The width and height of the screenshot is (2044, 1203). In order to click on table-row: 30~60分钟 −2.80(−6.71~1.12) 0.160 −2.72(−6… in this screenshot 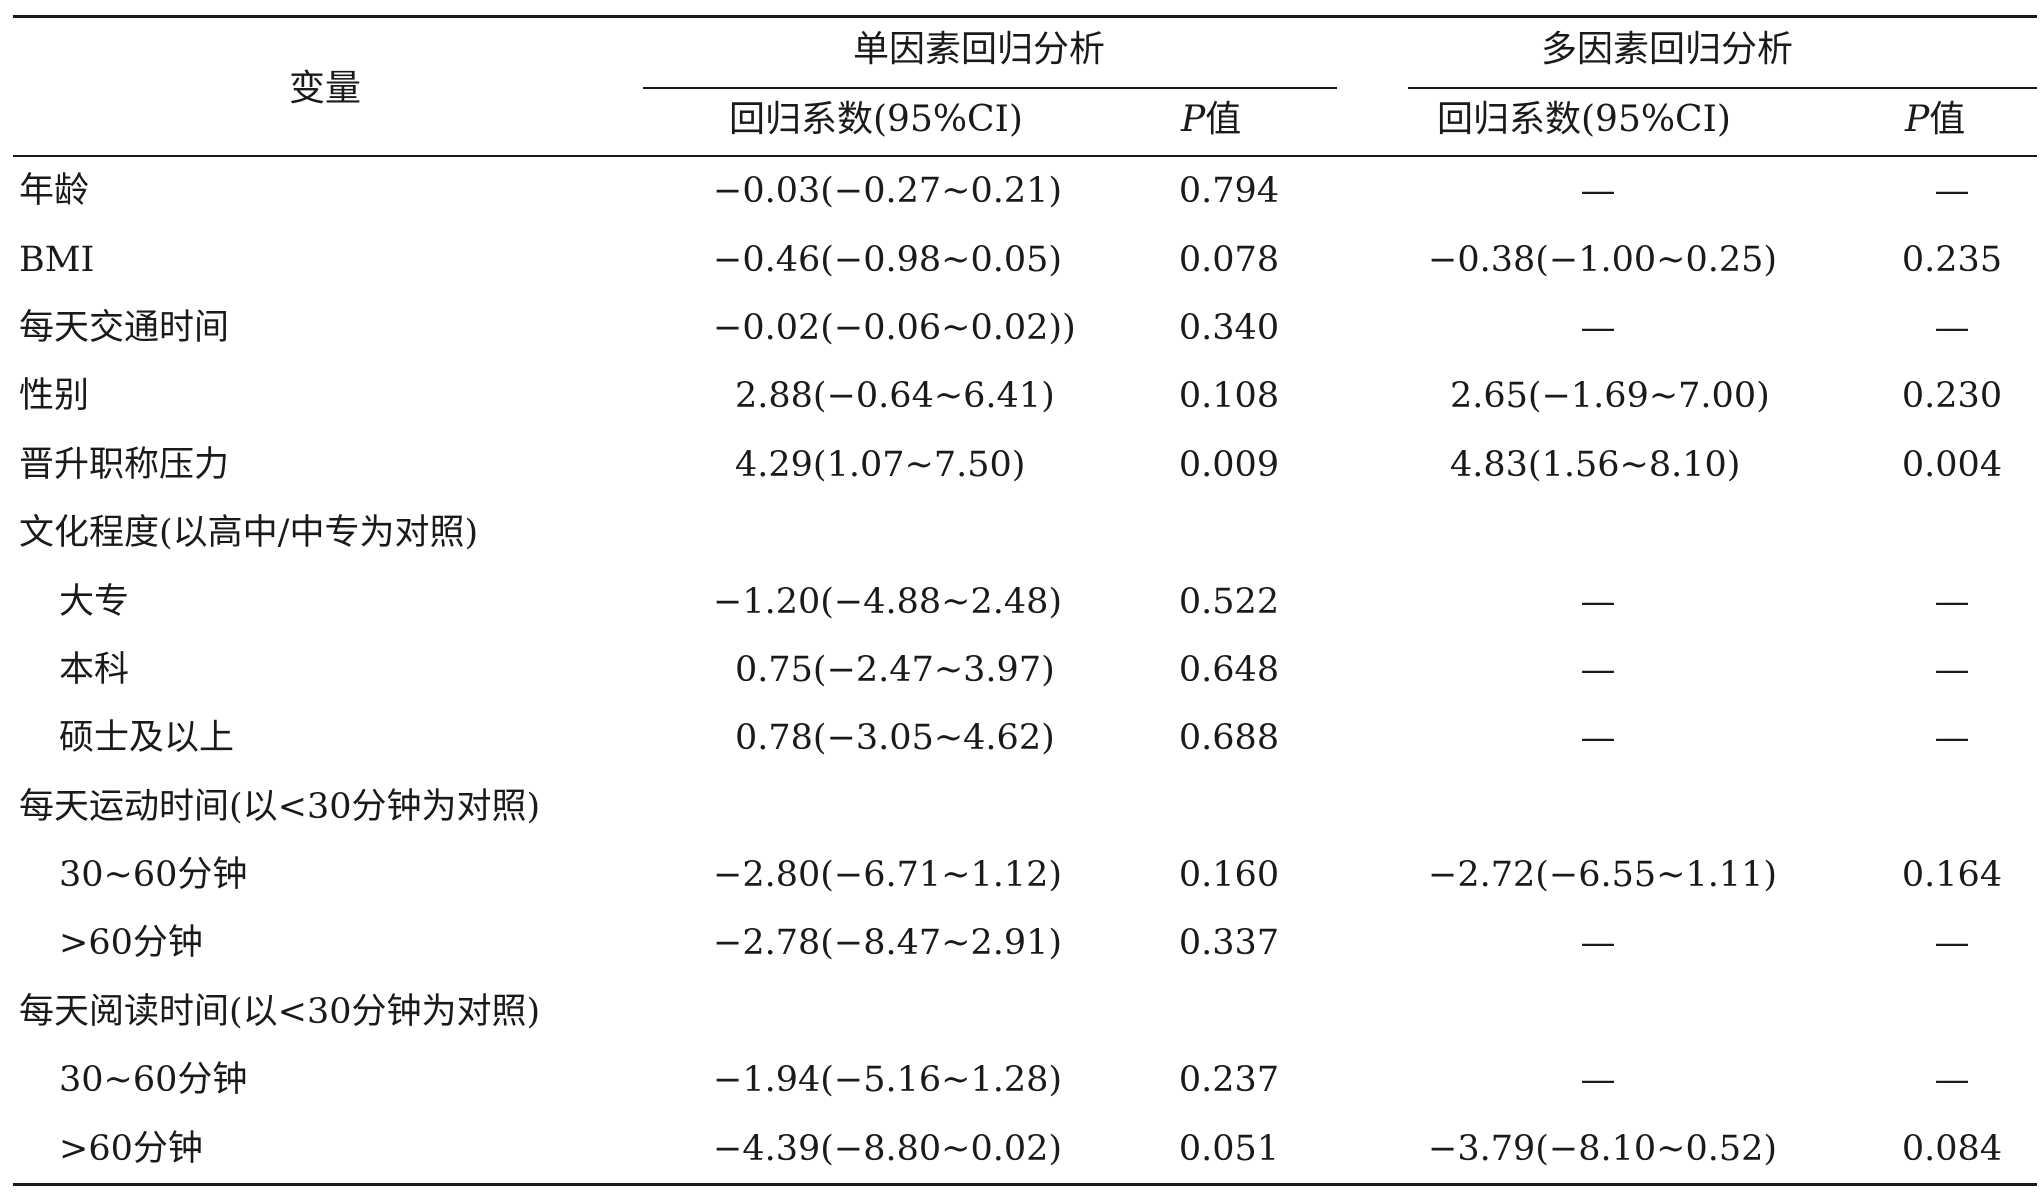, I will do `click(1025, 875)`.